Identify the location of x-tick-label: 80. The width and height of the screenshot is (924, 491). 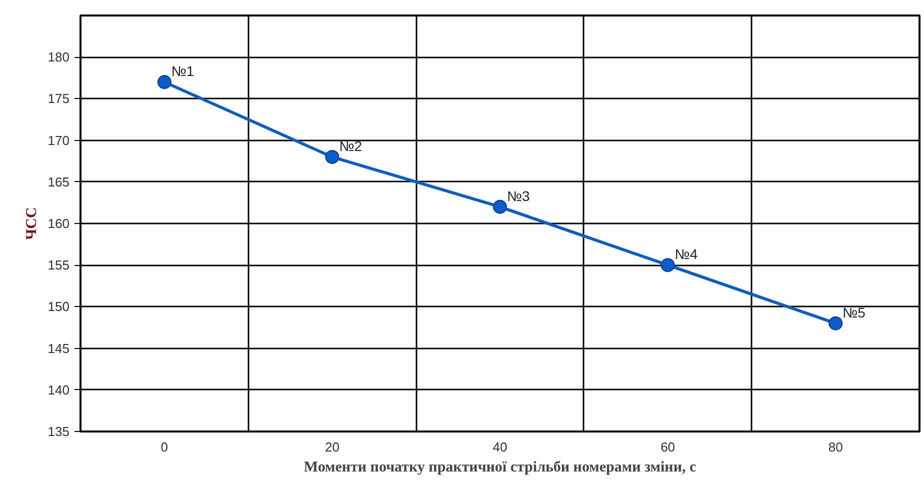
(835, 447).